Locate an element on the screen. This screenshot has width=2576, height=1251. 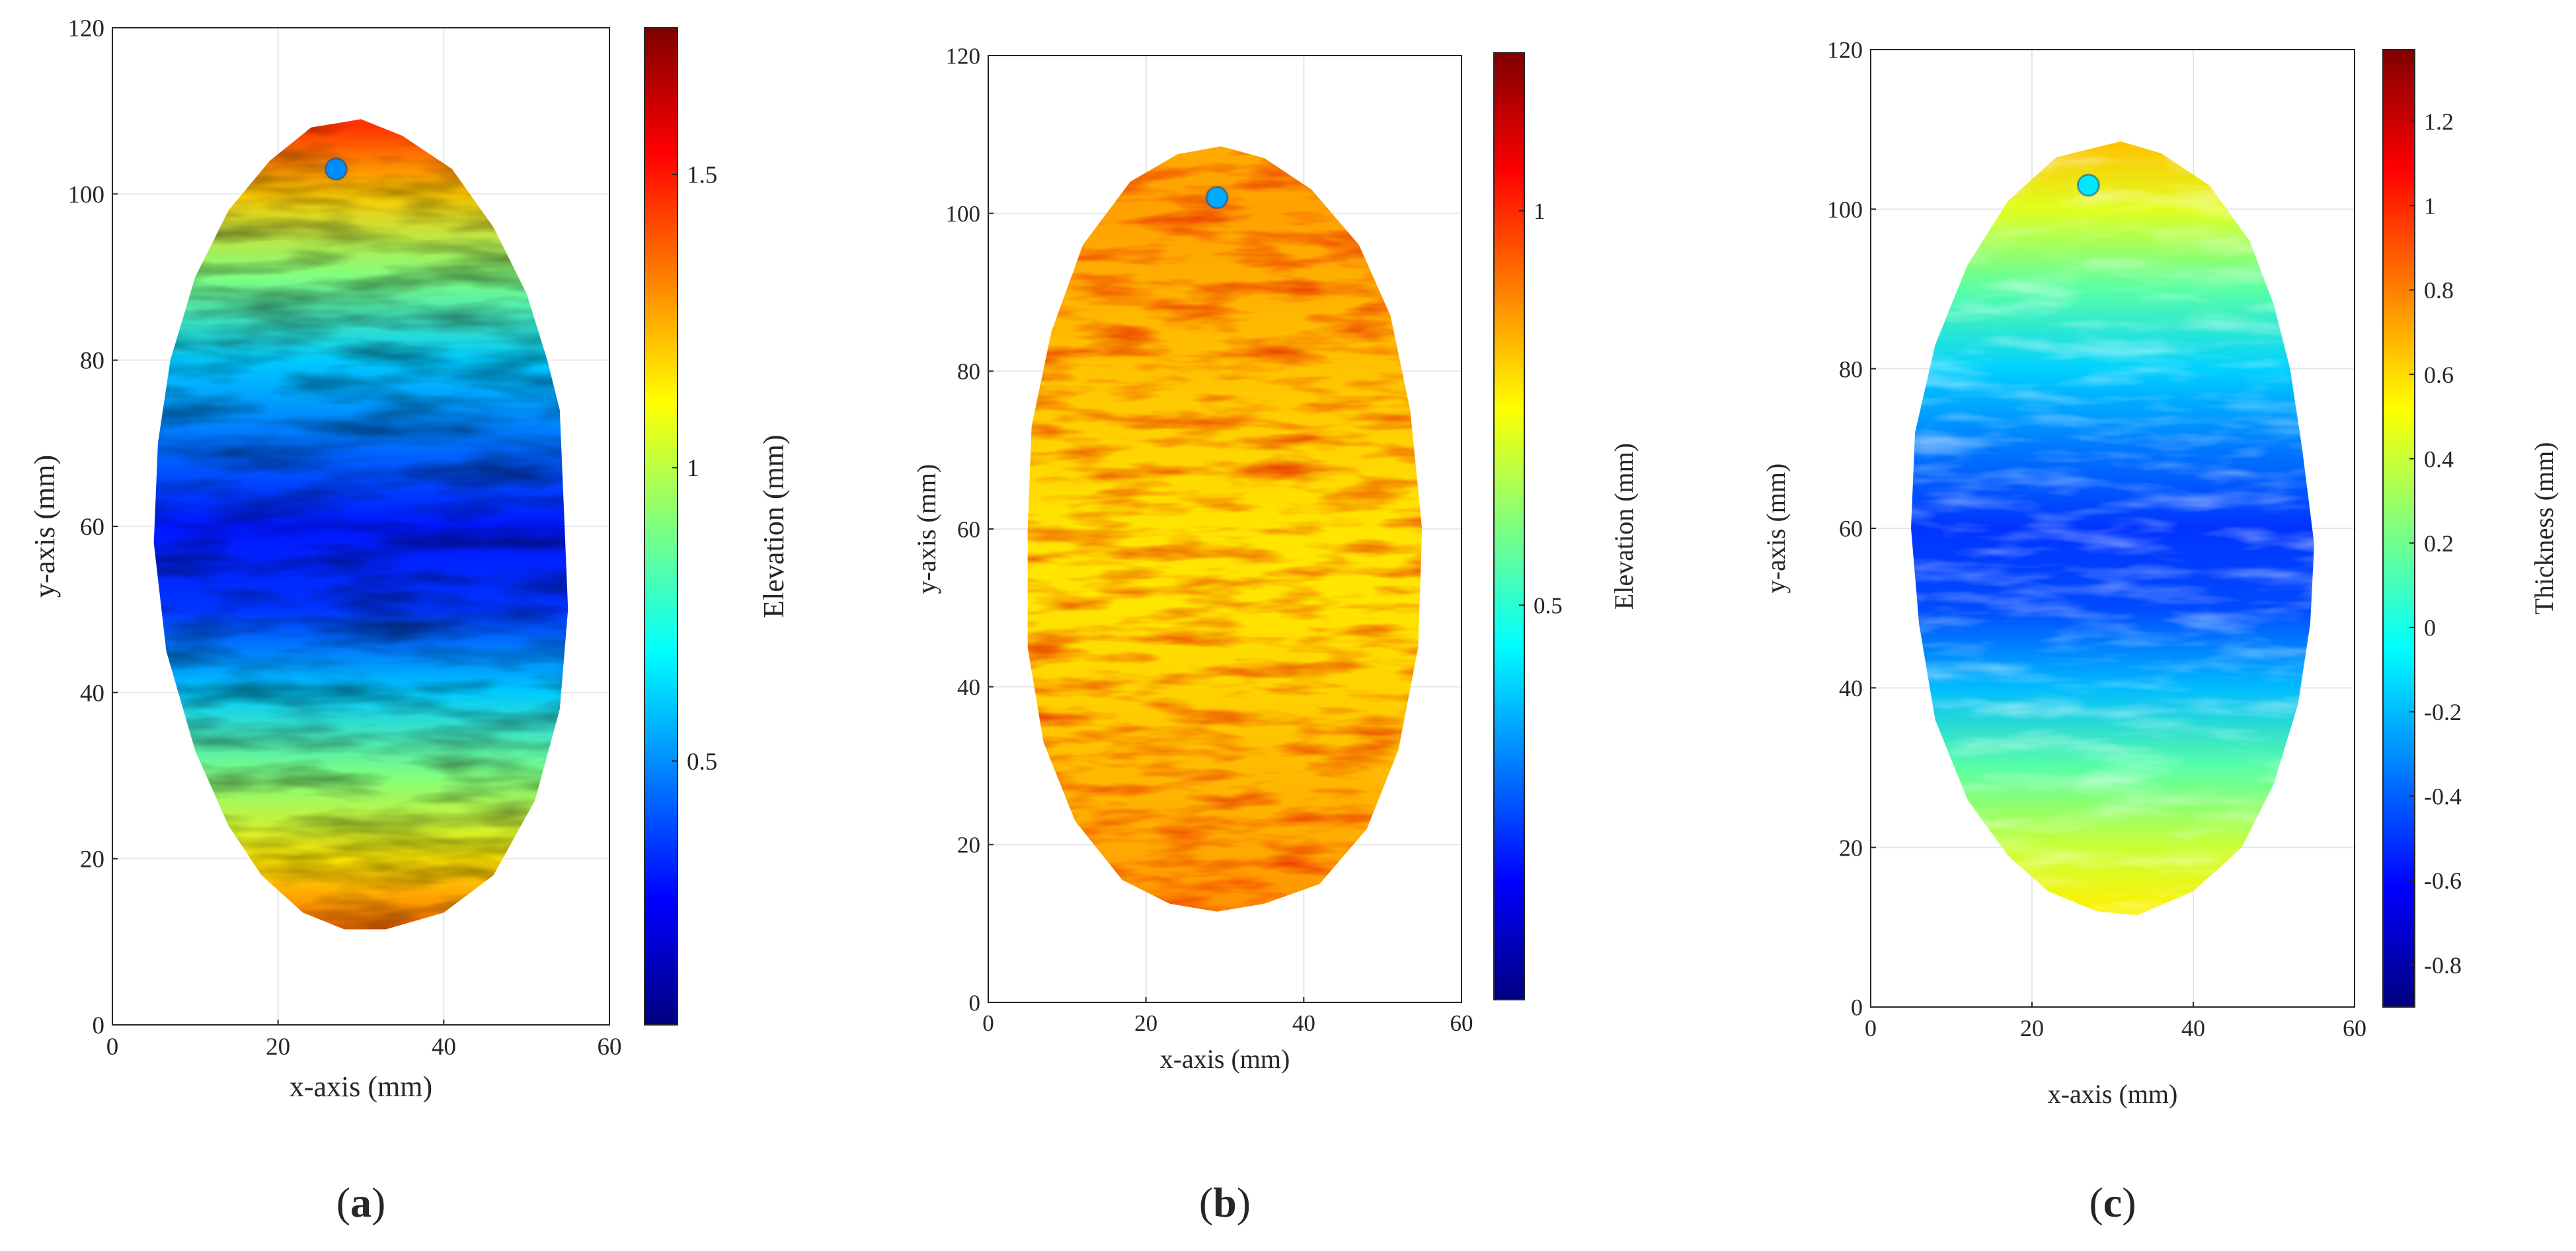
colorbar-tick-label: -0.2 is located at coordinates (2443, 712).